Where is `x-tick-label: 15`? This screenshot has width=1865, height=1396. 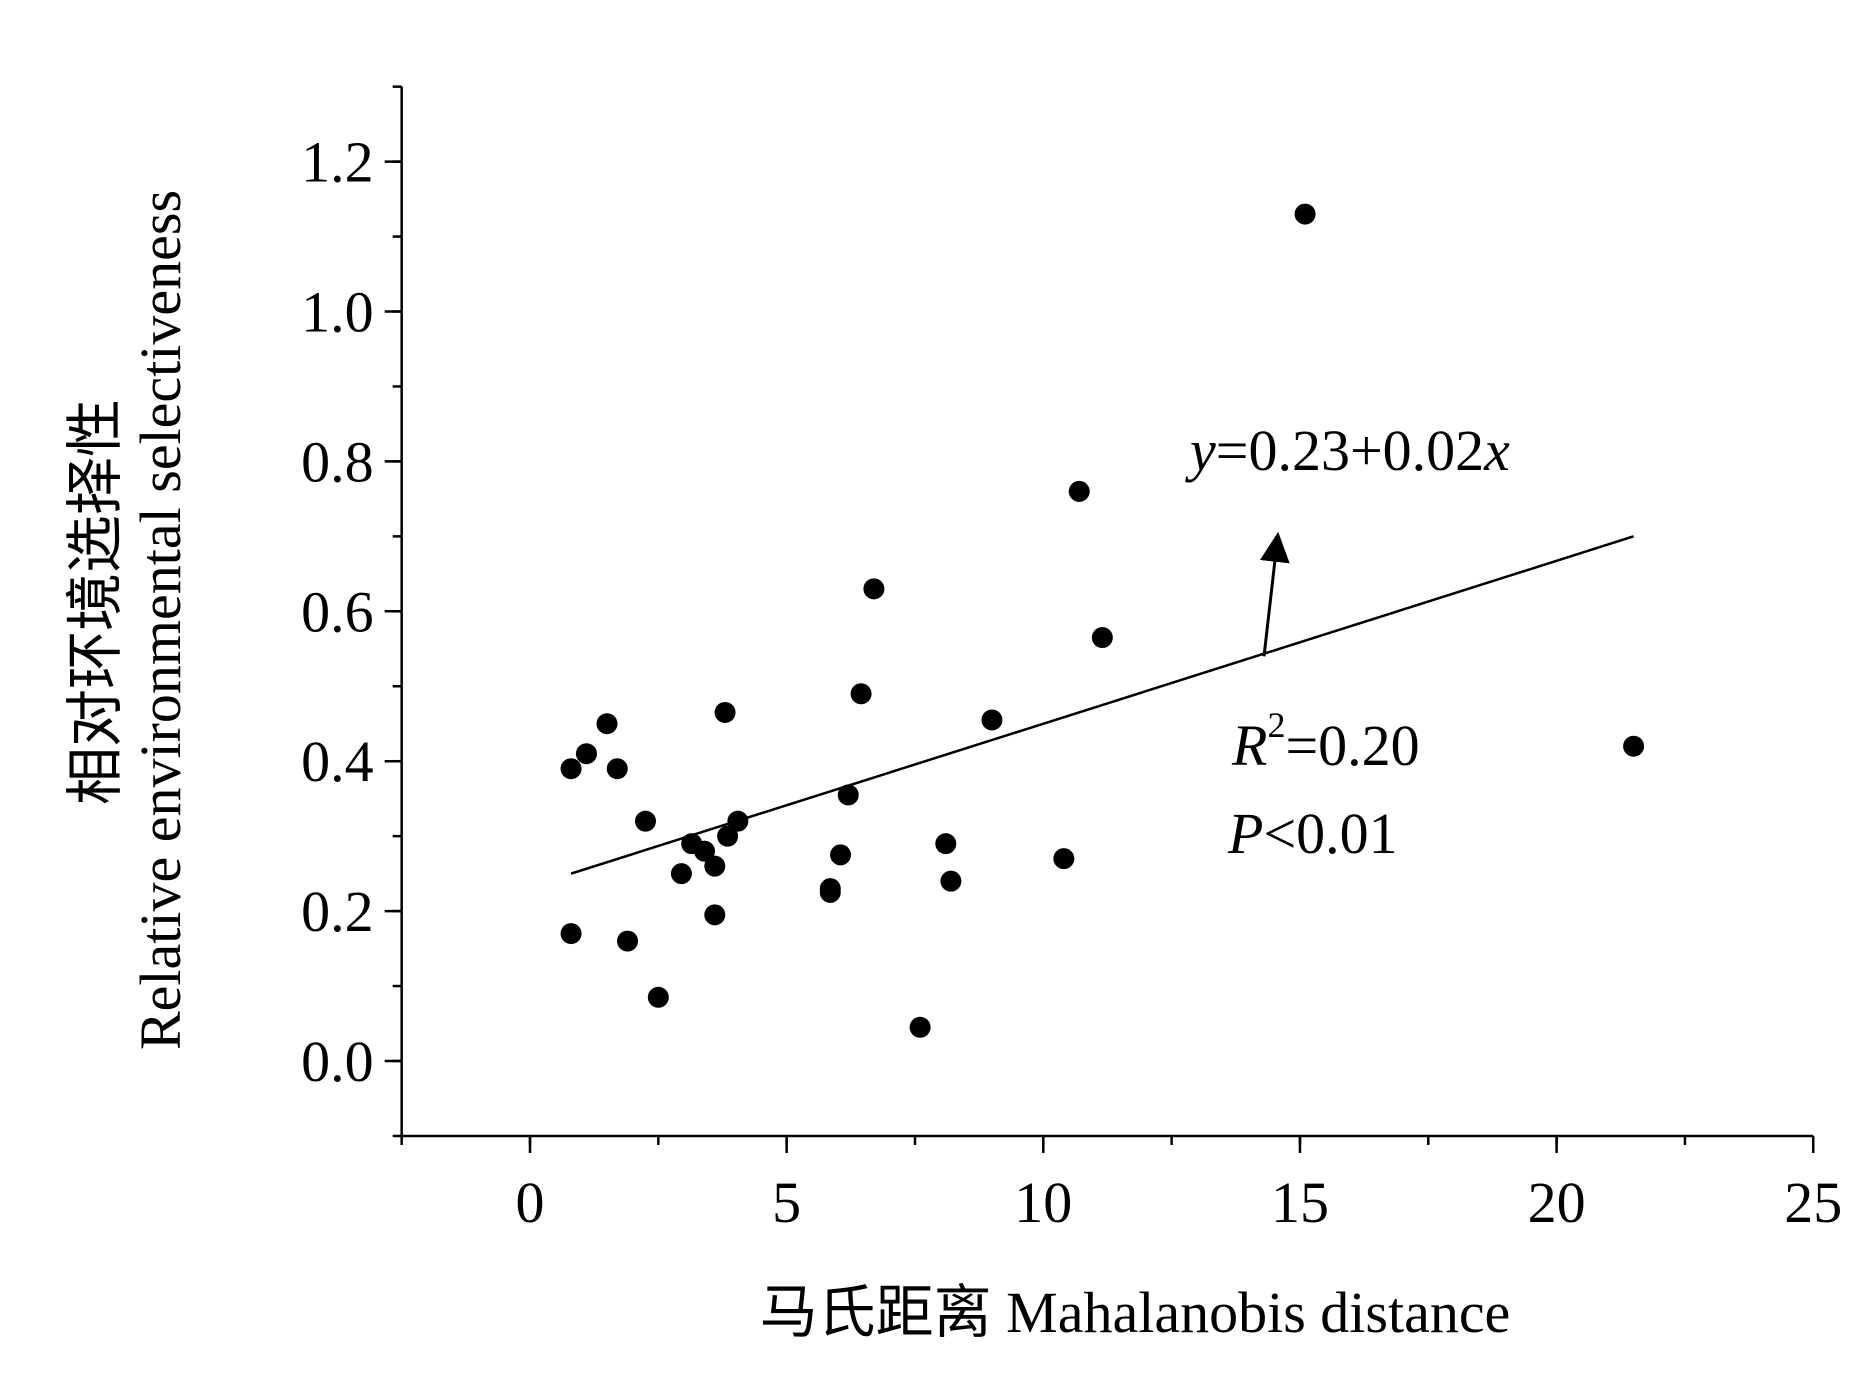 x-tick-label: 15 is located at coordinates (1300, 1202).